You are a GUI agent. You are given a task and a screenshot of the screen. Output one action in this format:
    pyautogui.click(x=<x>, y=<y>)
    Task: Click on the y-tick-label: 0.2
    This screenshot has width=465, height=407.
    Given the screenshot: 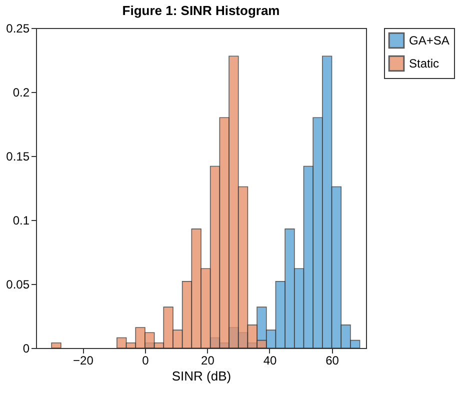 What is the action you would take?
    pyautogui.click(x=21, y=93)
    